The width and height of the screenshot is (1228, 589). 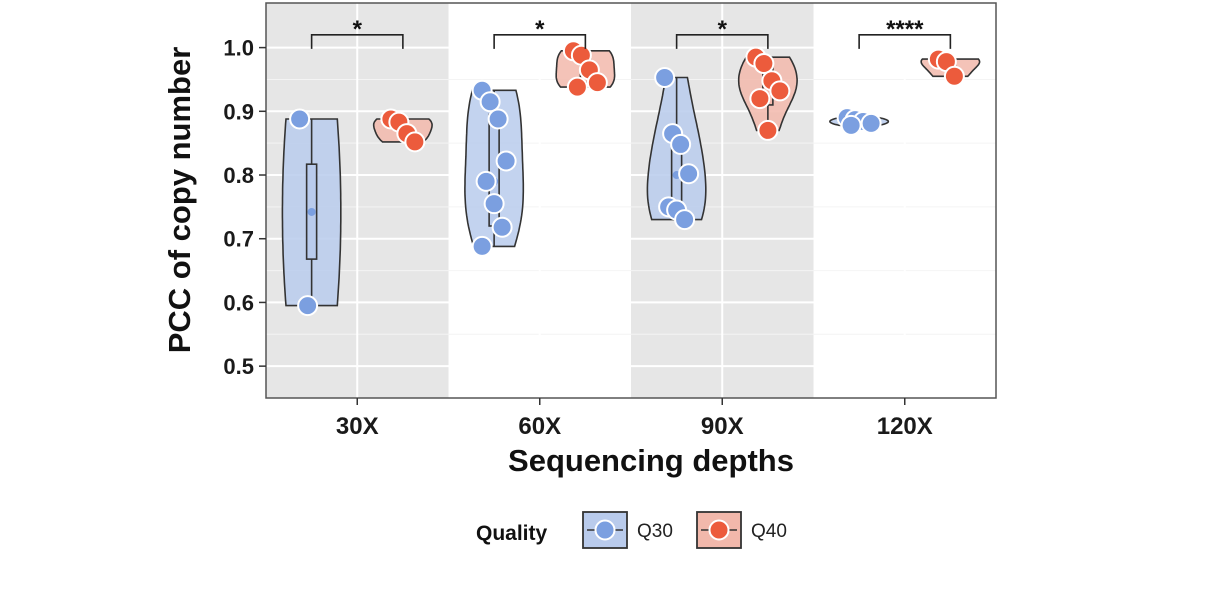 What do you see at coordinates (311, 211) in the screenshot?
I see `box-median` at bounding box center [311, 211].